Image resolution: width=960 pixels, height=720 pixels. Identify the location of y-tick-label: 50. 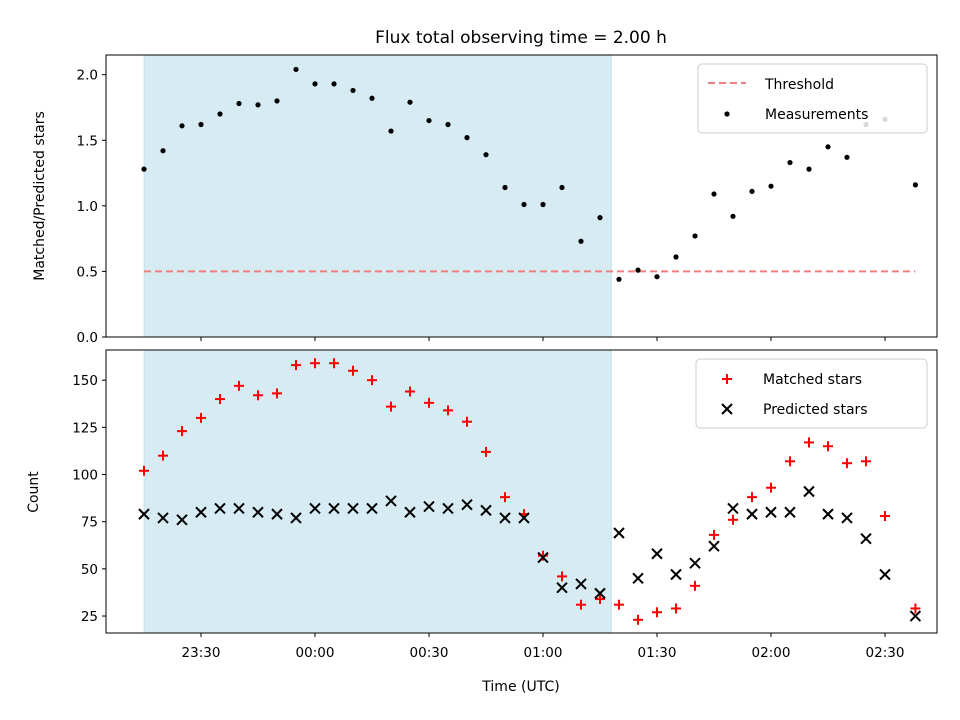
(89, 570).